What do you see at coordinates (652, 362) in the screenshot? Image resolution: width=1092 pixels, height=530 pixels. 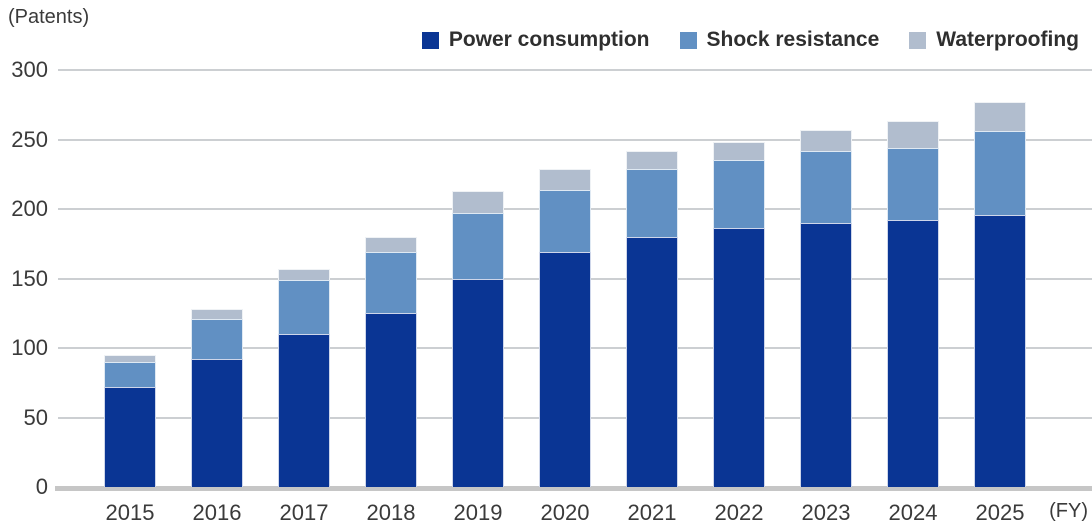 I see `bar-2021-power-consumption` at bounding box center [652, 362].